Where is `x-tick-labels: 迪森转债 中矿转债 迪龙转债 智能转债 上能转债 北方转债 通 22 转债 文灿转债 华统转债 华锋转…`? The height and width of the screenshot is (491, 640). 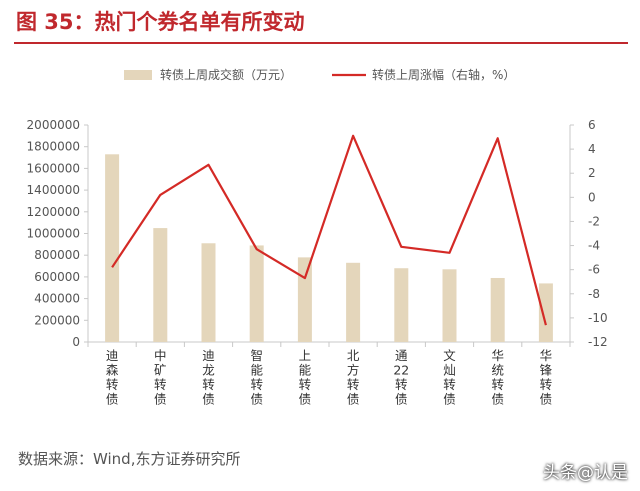 x-tick-labels: 迪森转债 中矿转债 迪龙转债 智能转债 上能转债 北方转债 通 22 转债 文灿转债 华统转债 华锋转… is located at coordinates (329, 377).